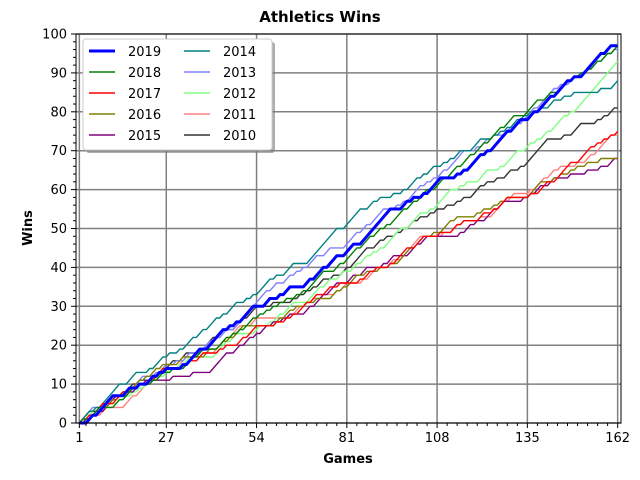 Image resolution: width=640 pixels, height=480 pixels. I want to click on x-tick-label: 162, so click(617, 438).